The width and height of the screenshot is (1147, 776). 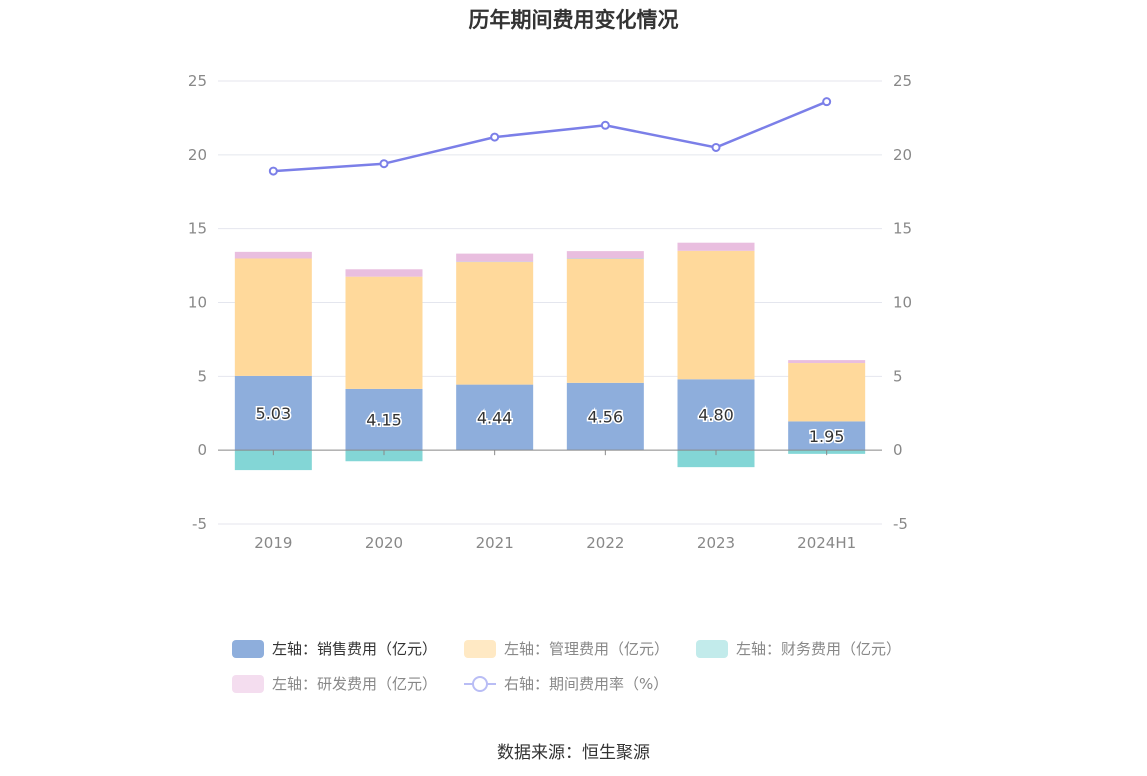 I want to click on legend-item-rate: 右轴：期间费用率（%）, so click(x=566, y=683).